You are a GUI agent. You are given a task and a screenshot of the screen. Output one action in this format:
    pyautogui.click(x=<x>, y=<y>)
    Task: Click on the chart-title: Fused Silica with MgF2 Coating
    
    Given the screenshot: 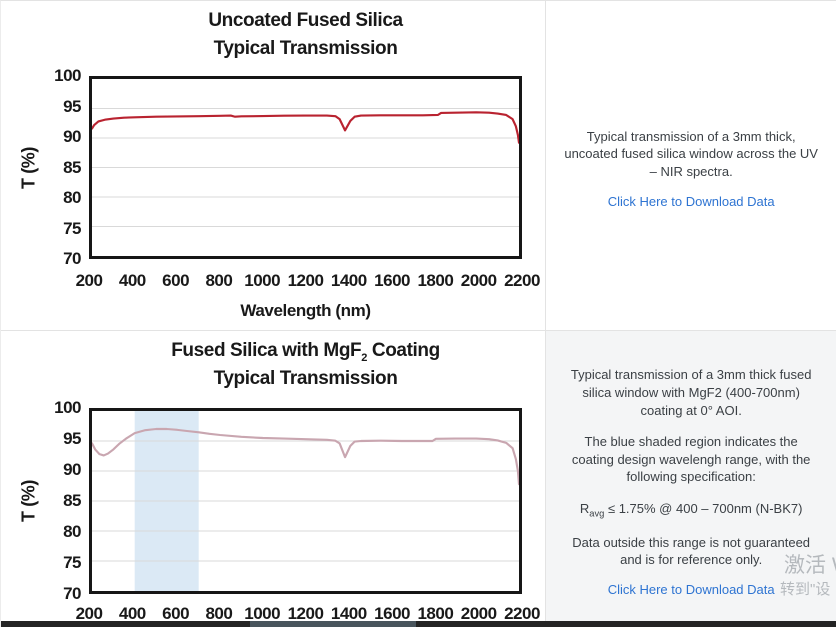 What is the action you would take?
    pyautogui.click(x=305, y=352)
    